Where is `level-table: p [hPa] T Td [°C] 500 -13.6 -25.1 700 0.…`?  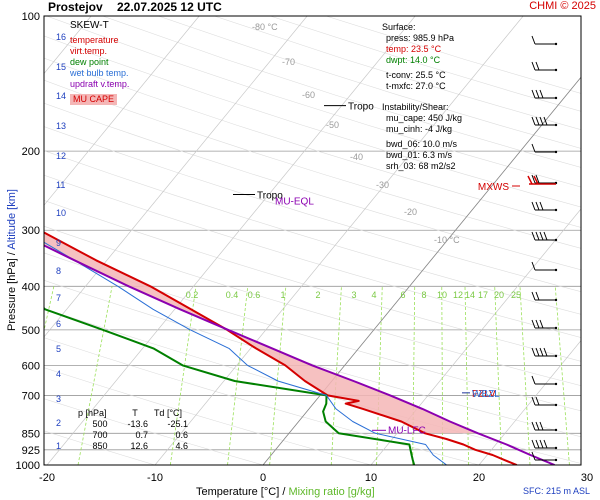 level-table: p [hPa] T Td [°C] 500 -13.6 -25.1 700 0.… is located at coordinates (133, 430).